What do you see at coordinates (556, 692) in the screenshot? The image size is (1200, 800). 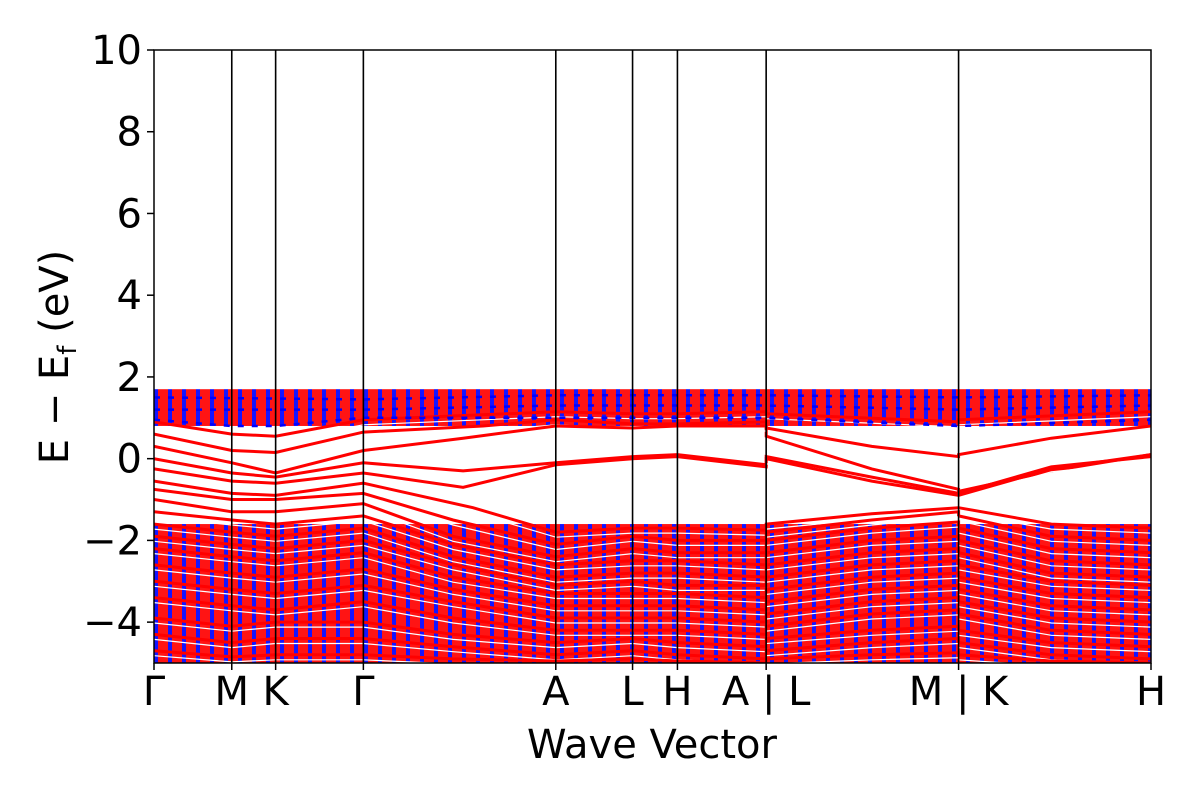 I see `x-tick-label: A` at bounding box center [556, 692].